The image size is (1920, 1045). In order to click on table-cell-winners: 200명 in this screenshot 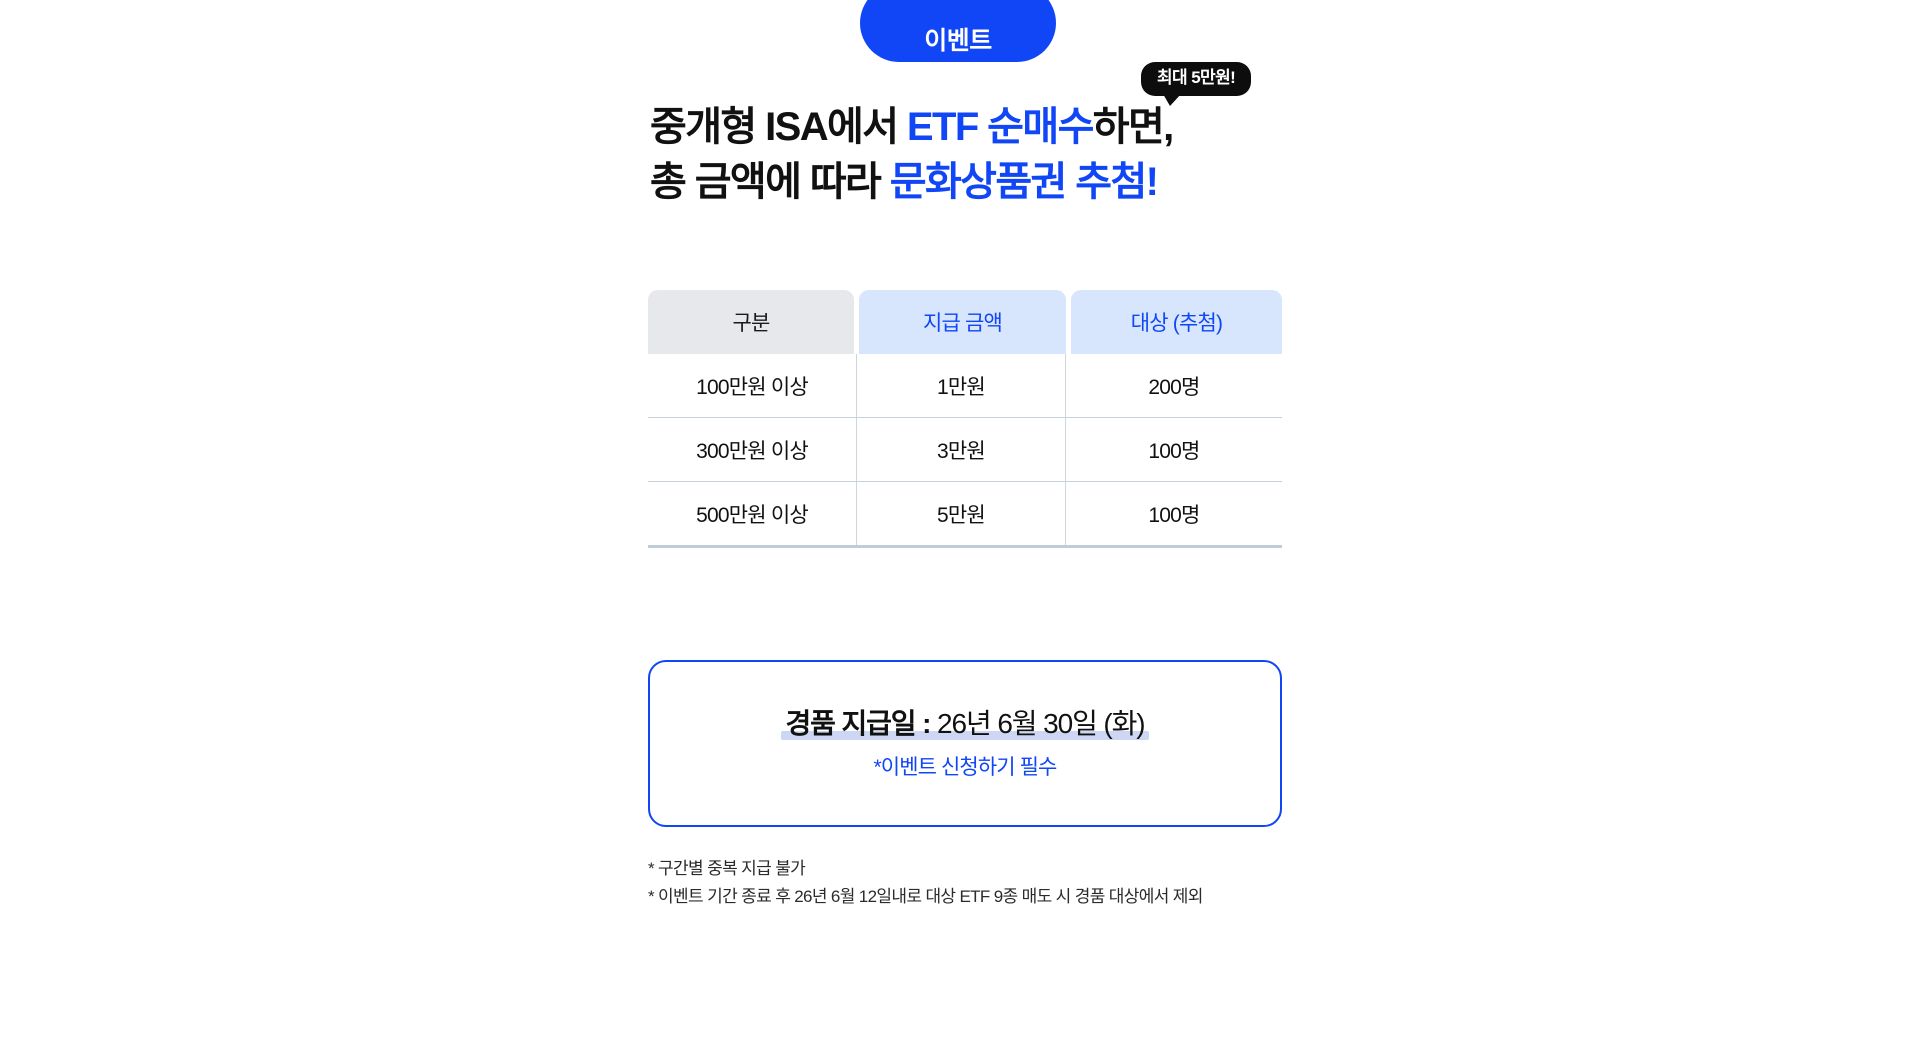, I will do `click(1173, 385)`.